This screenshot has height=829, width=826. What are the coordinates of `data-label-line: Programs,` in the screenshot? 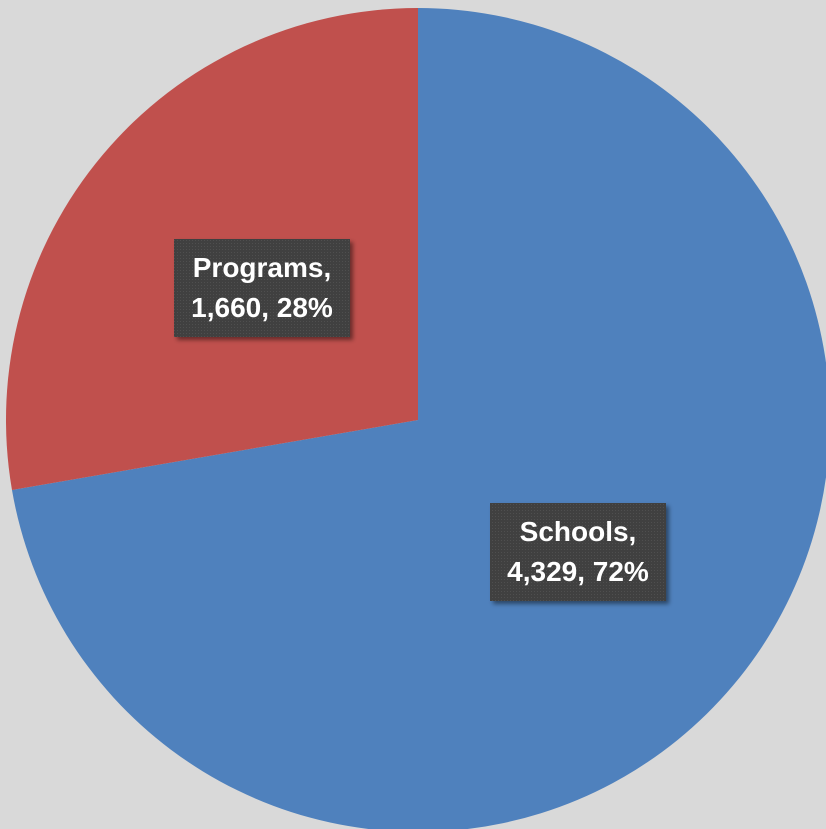 It's located at (262, 267).